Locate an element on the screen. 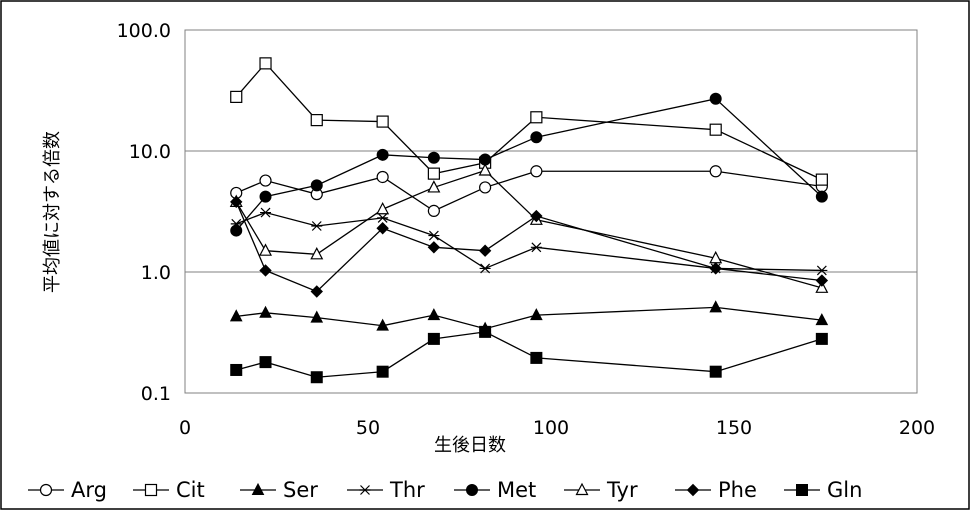  legend-label-tyr: Tyr is located at coordinates (622, 490).